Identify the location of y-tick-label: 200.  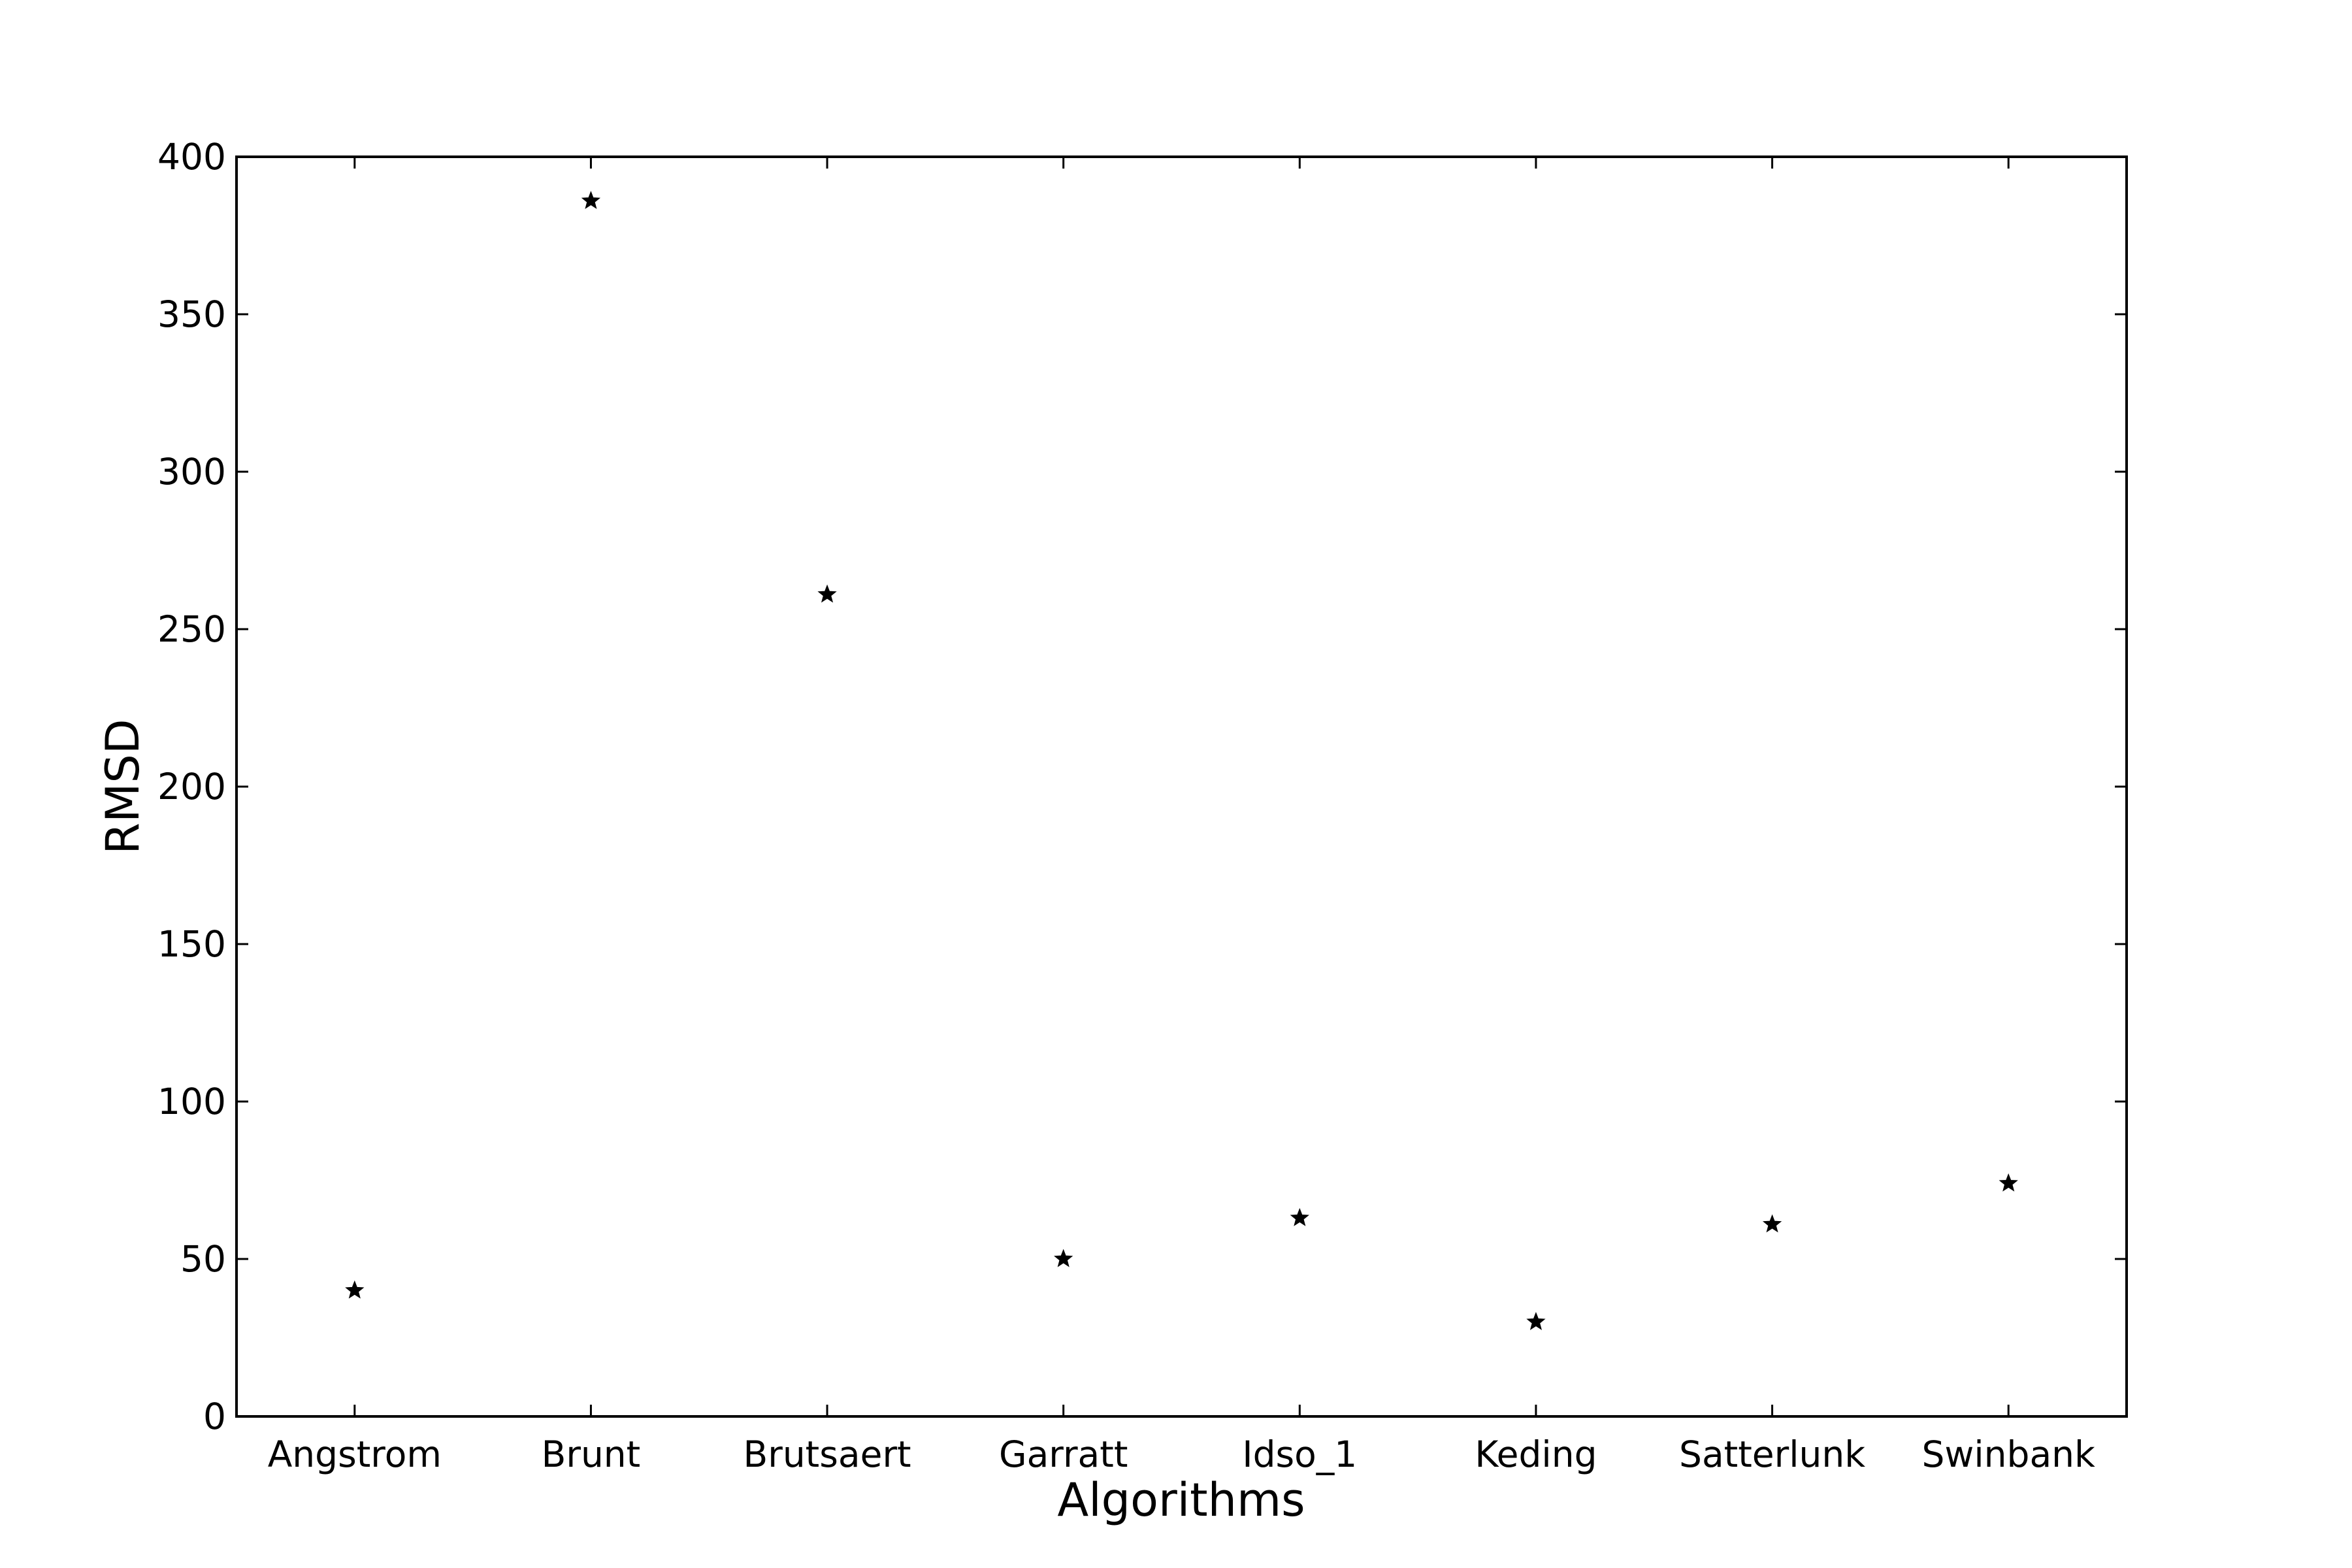
(191, 787).